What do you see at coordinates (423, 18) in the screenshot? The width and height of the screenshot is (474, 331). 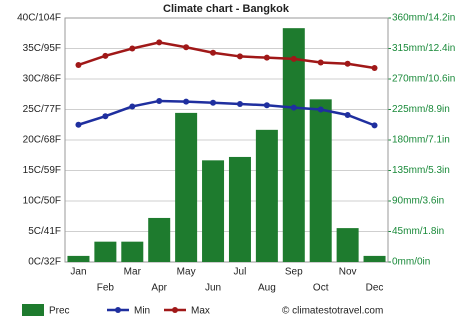 I see `y2-tick-label: 360mm/14.2in` at bounding box center [423, 18].